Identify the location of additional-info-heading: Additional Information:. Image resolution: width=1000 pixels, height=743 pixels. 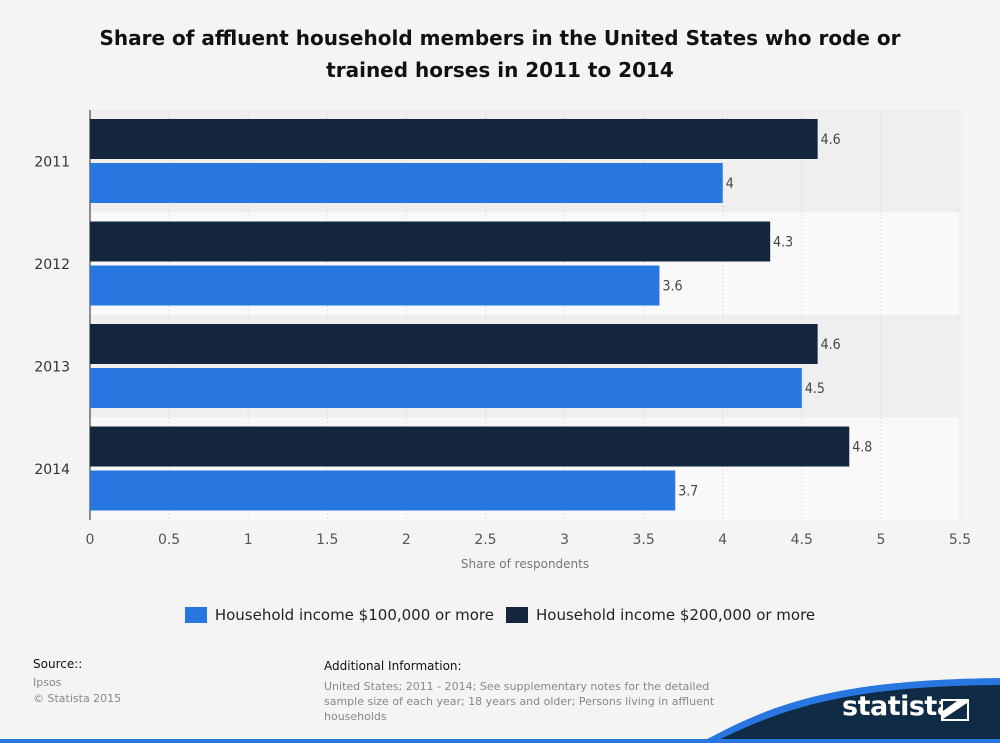
(393, 666).